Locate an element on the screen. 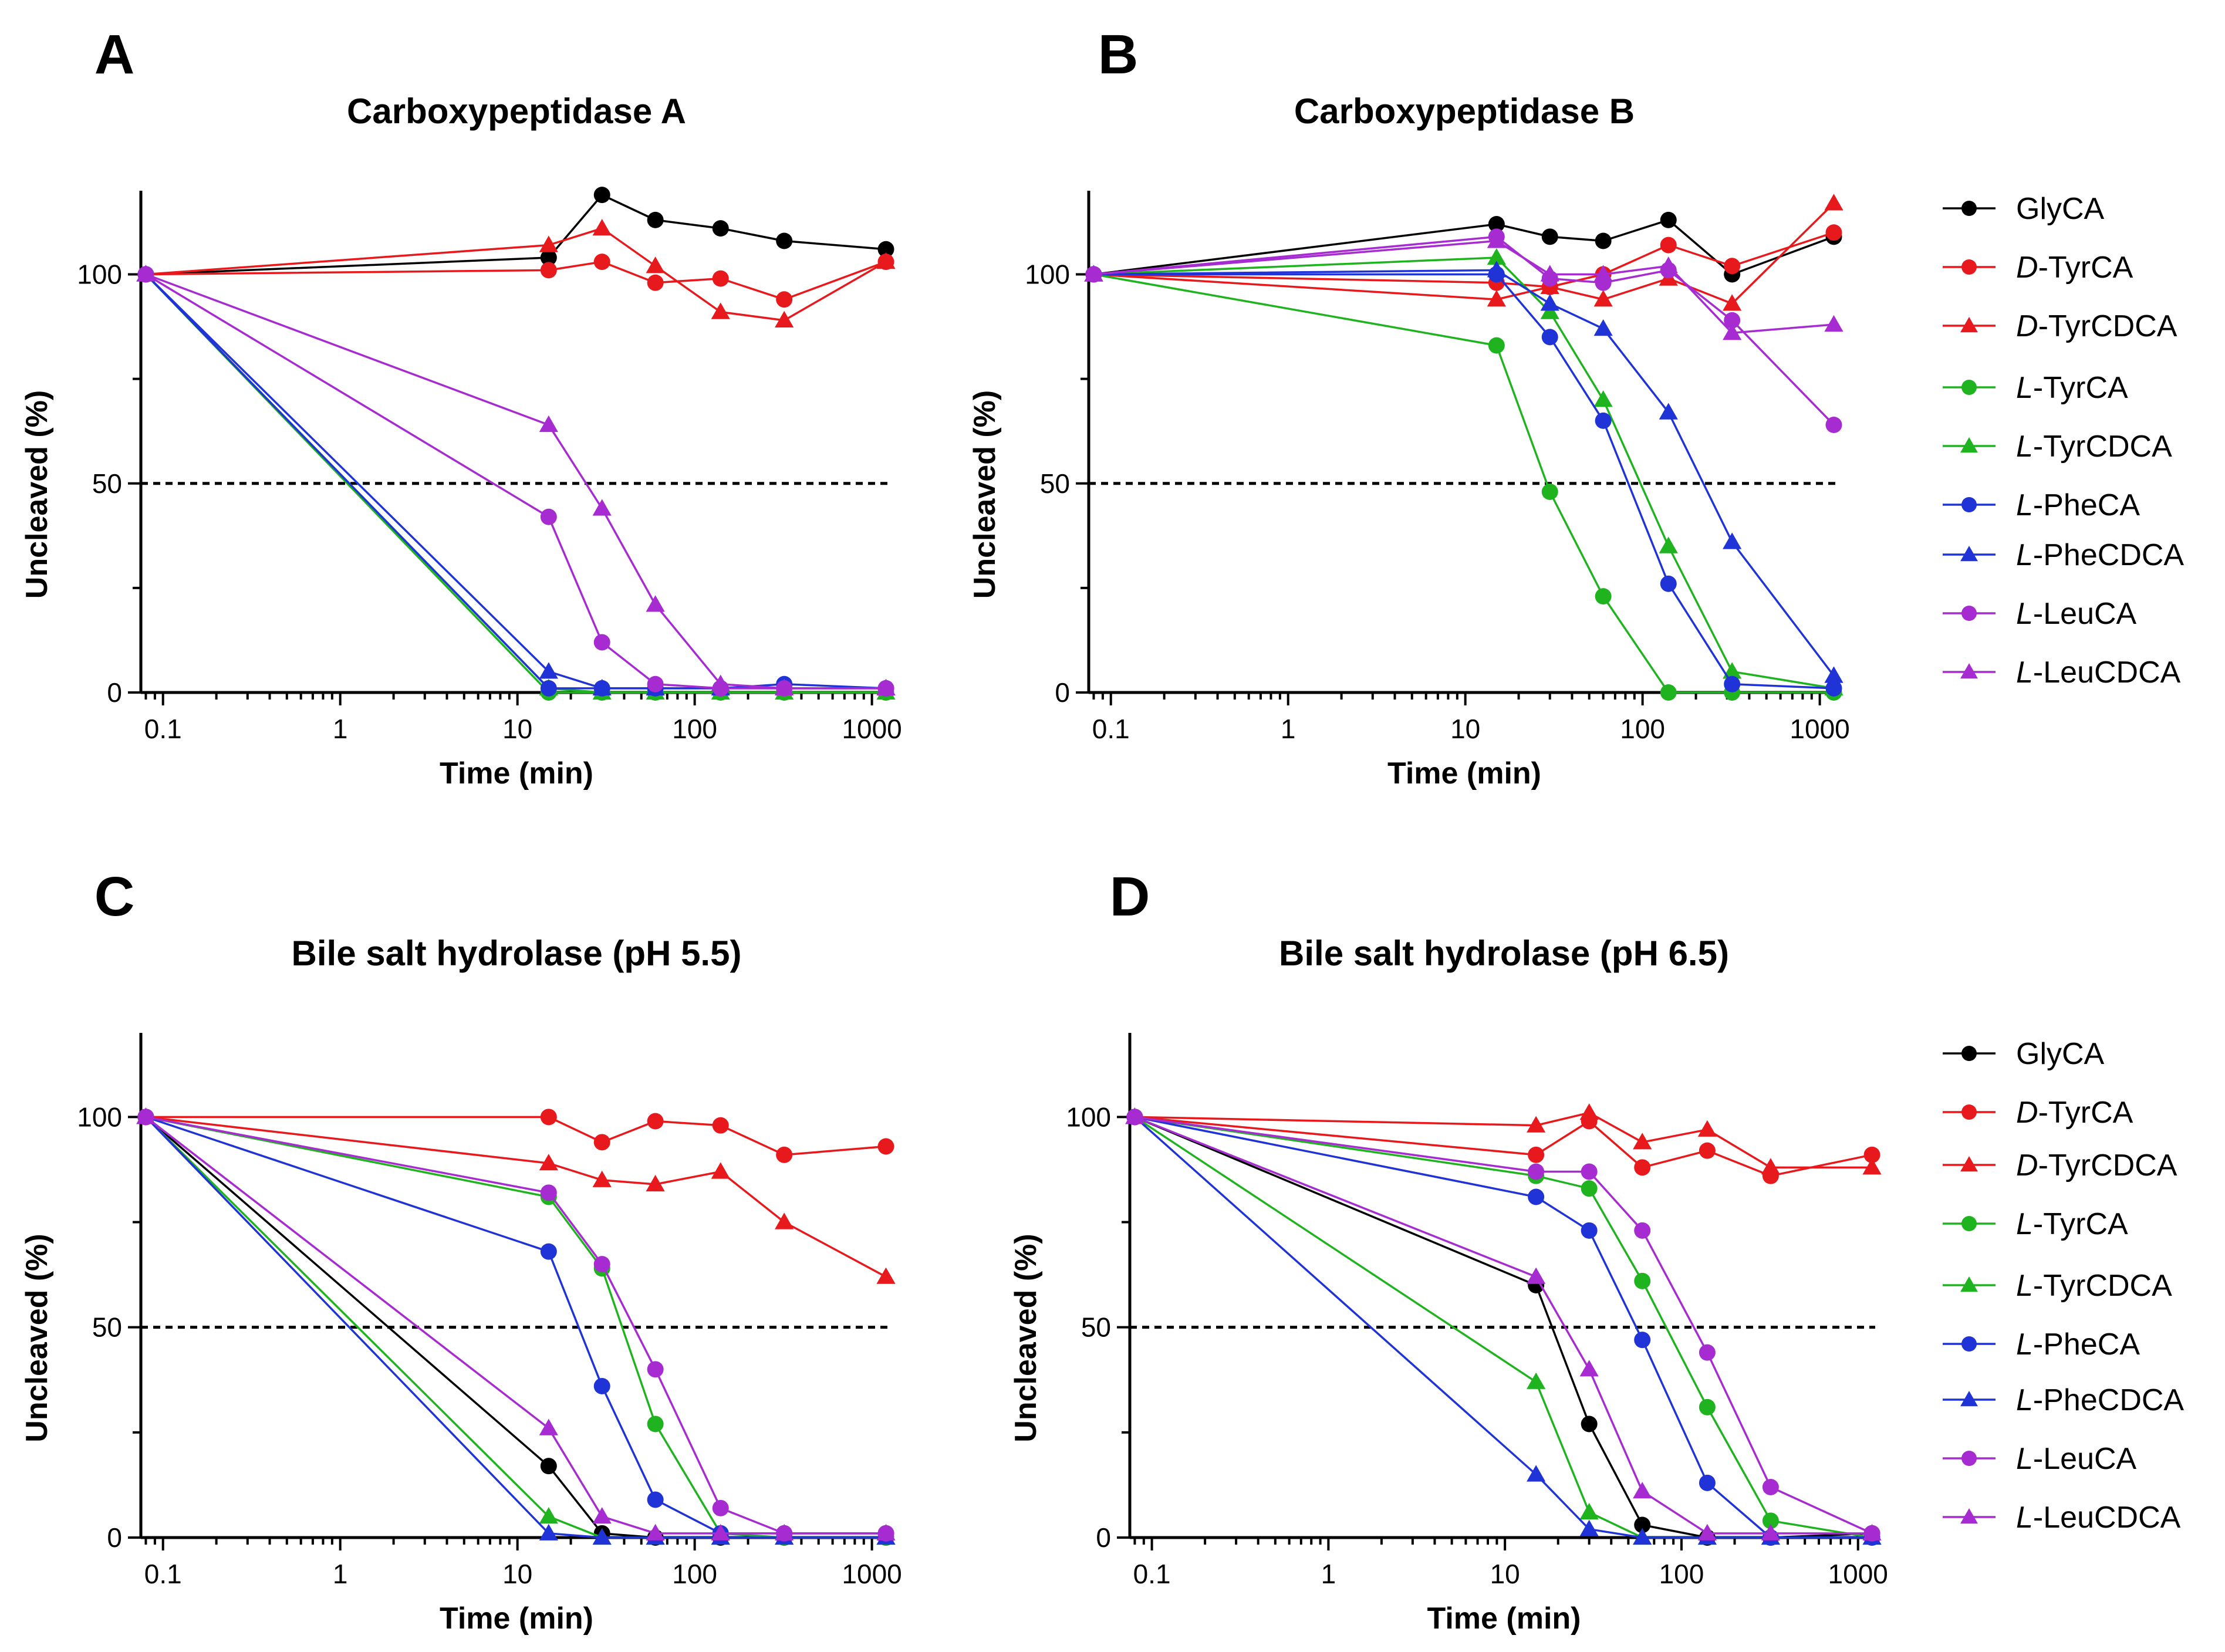 This screenshot has height=1652, width=2225. panel-title: Bile salt hydrolase (pH 6.5) is located at coordinates (1504, 953).